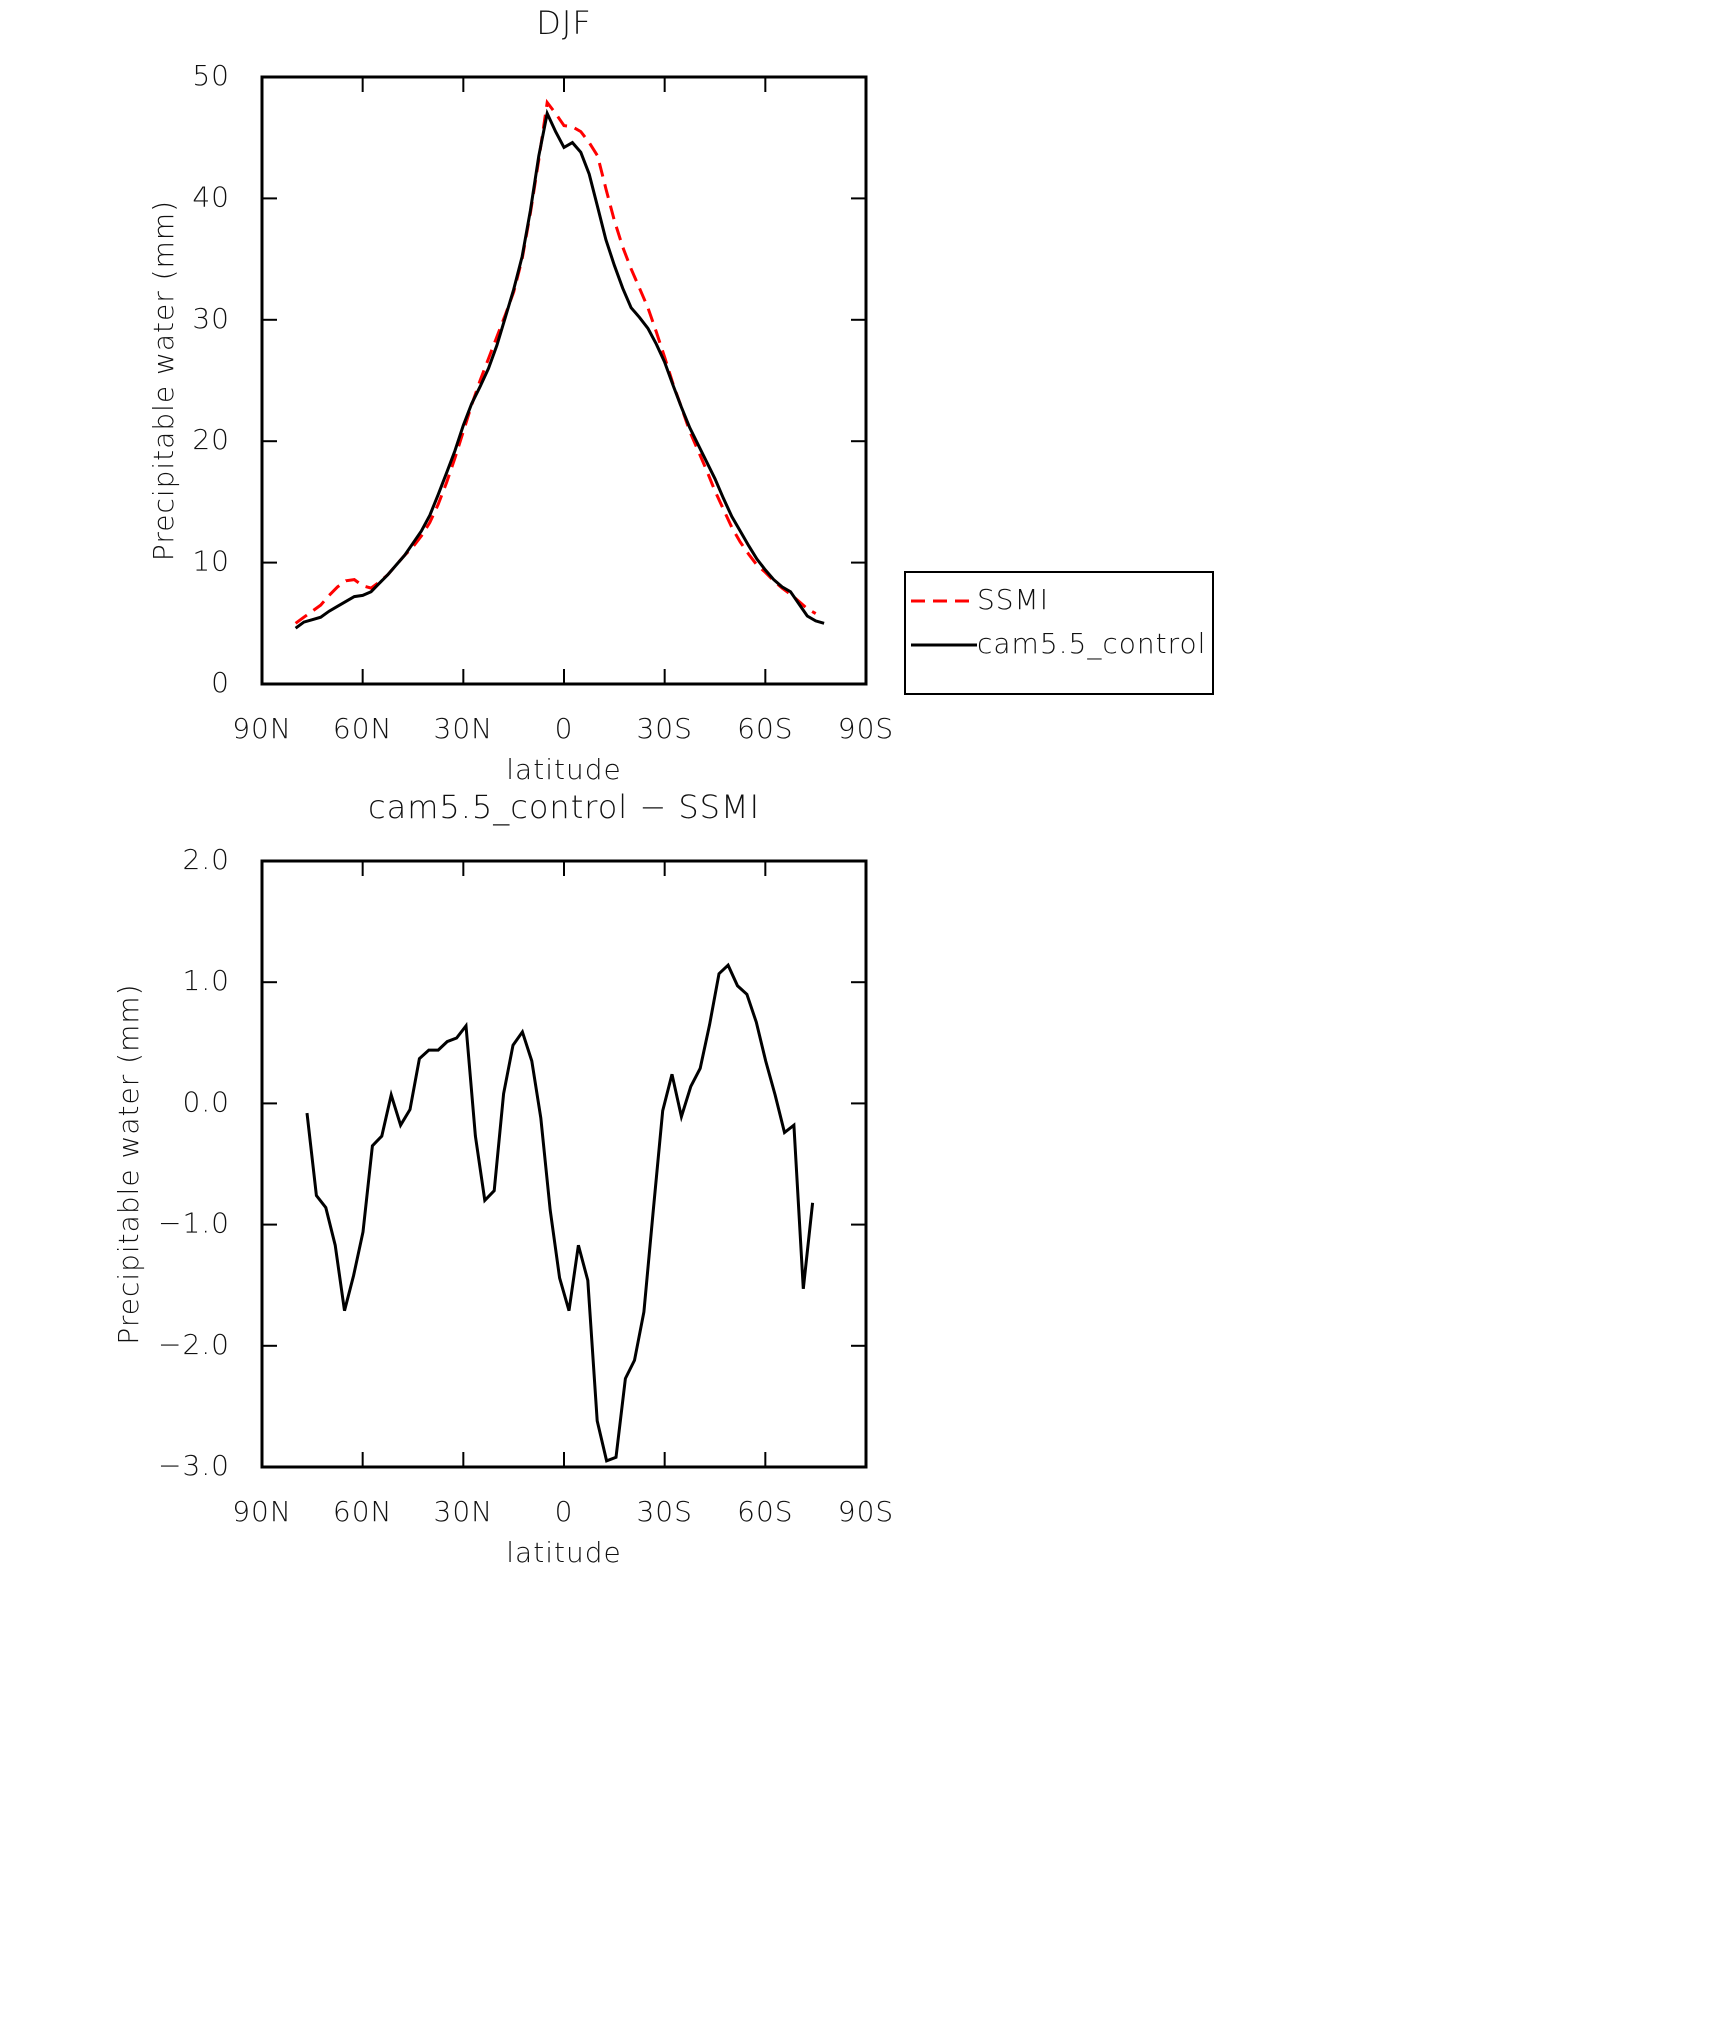  What do you see at coordinates (1013, 599) in the screenshot?
I see `legend-label: SSMI` at bounding box center [1013, 599].